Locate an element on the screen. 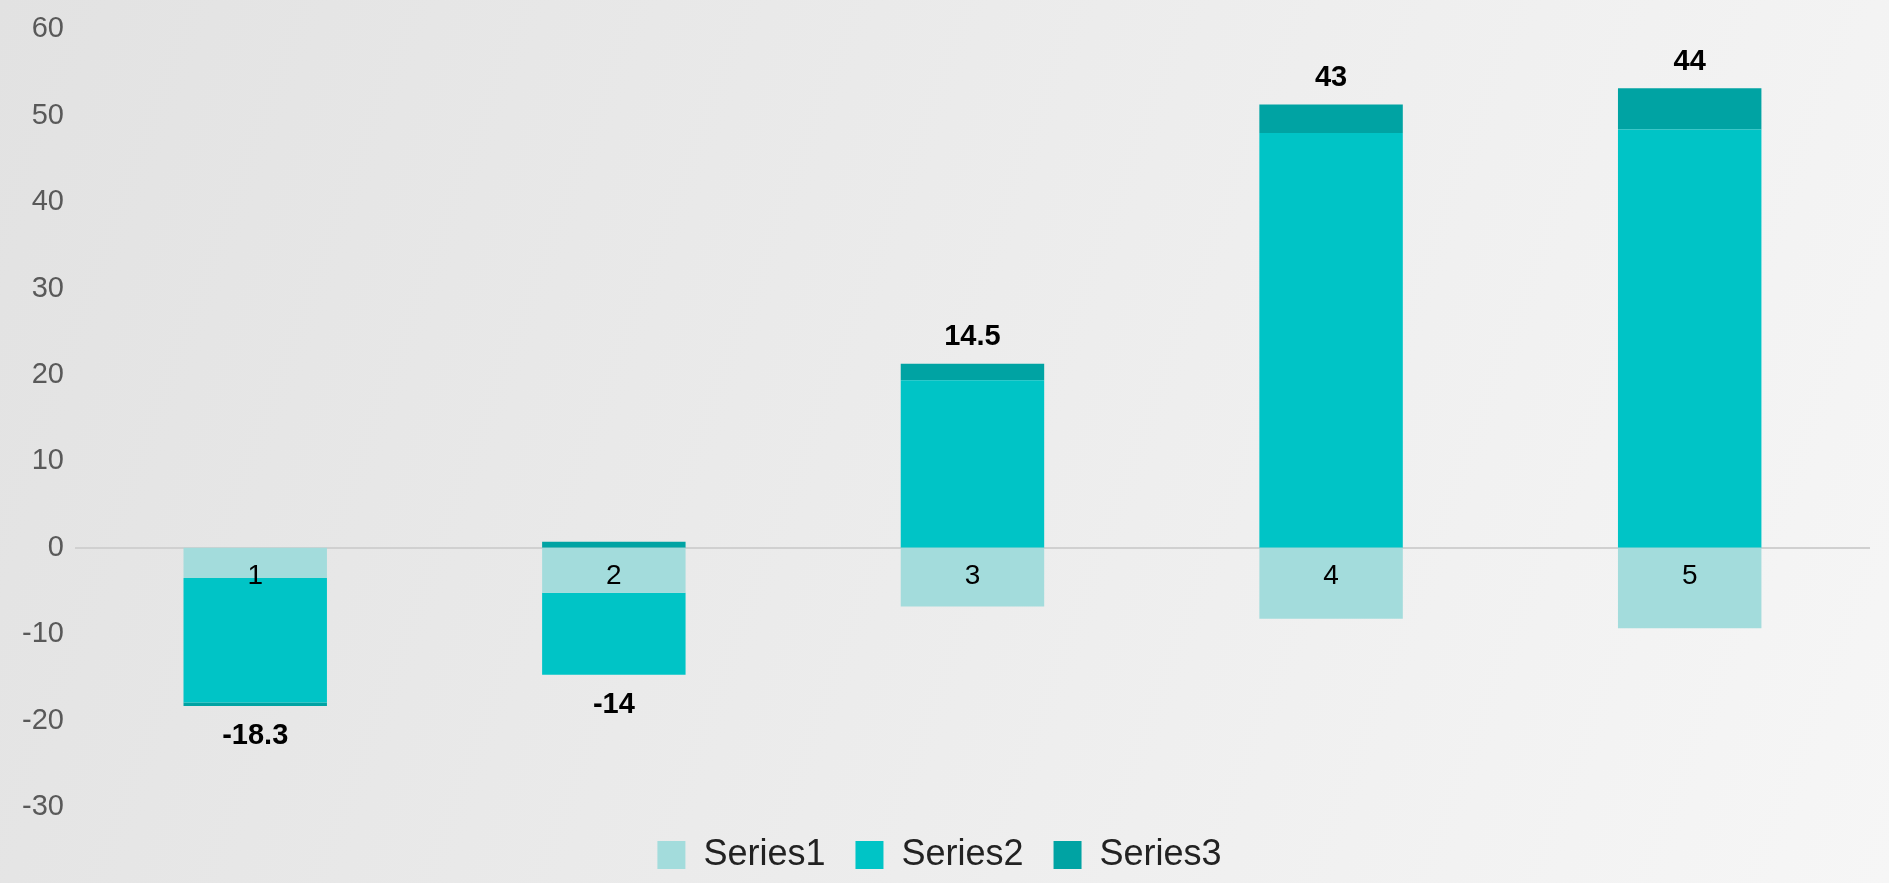  x-tick-label: 3 is located at coordinates (972, 574).